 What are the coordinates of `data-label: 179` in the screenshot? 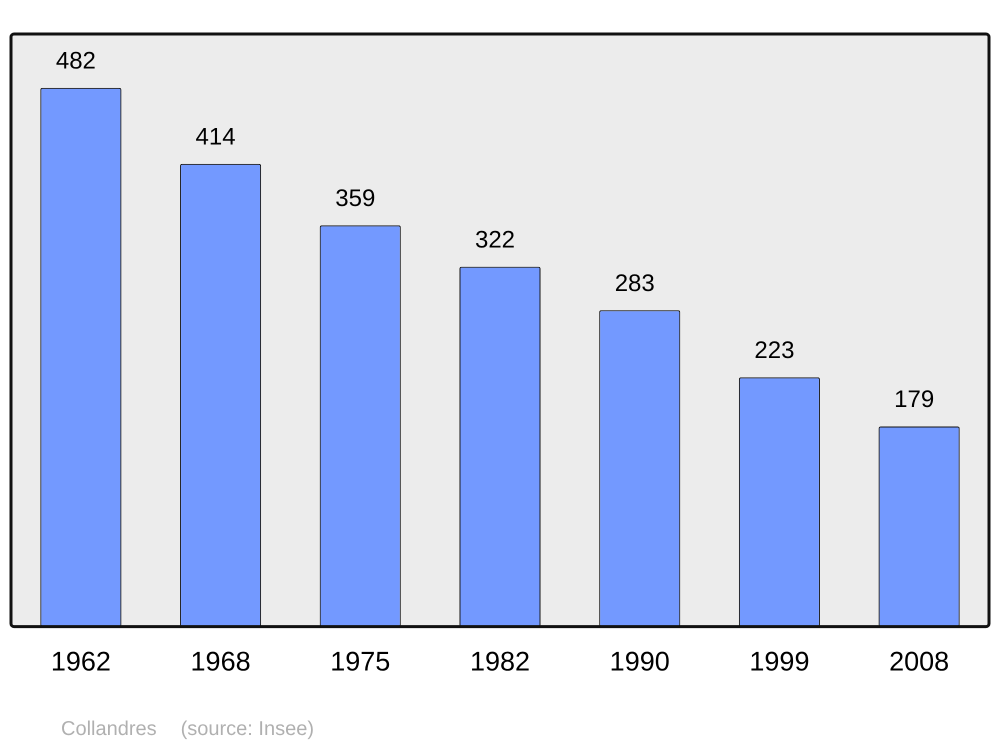 It's located at (914, 400).